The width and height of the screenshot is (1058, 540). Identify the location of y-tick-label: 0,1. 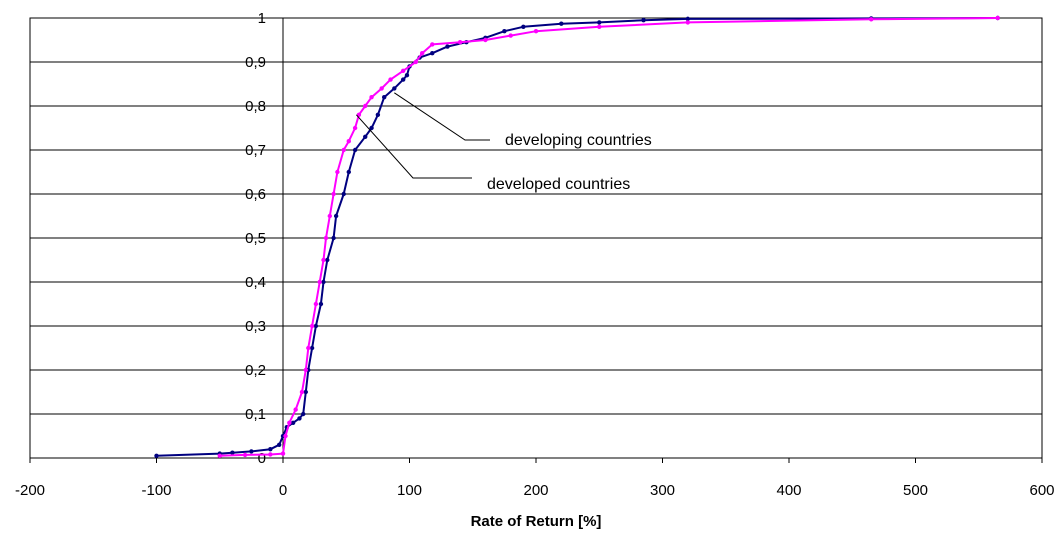
(255, 414).